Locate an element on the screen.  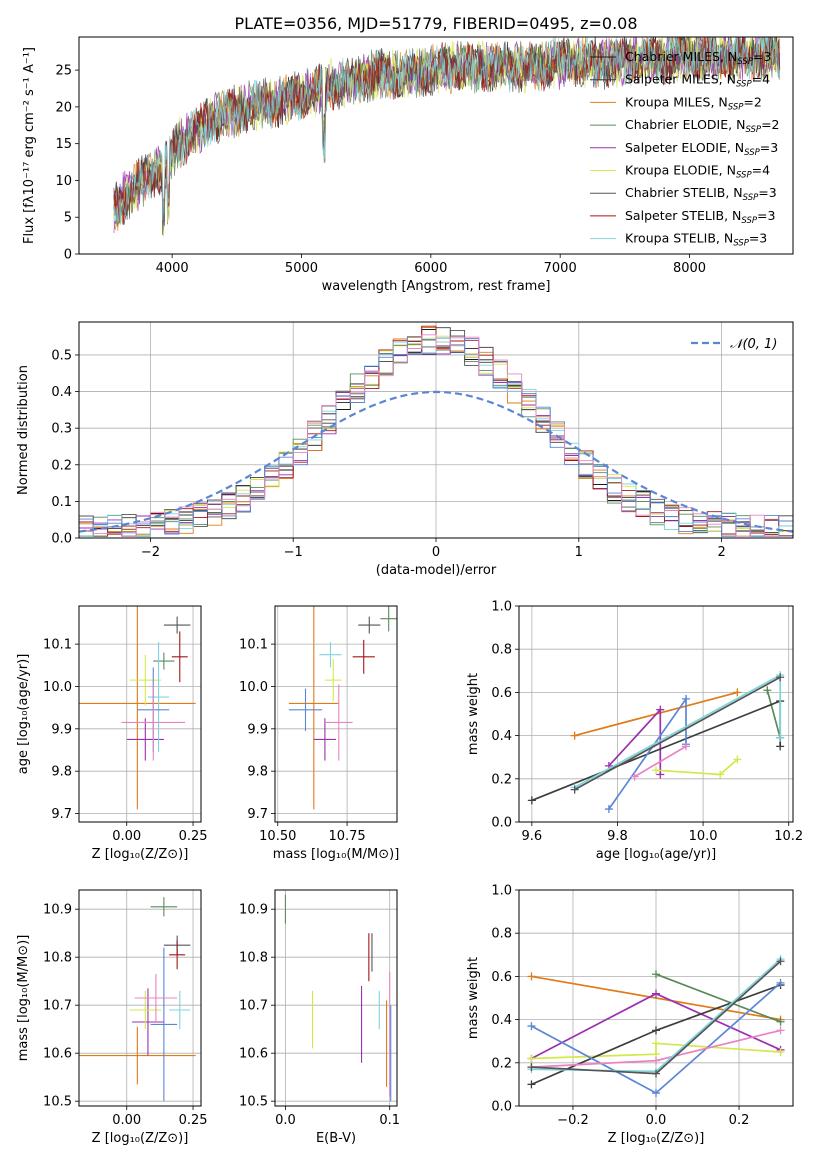
y-tick-label: 10.6 is located at coordinates (253, 1054).